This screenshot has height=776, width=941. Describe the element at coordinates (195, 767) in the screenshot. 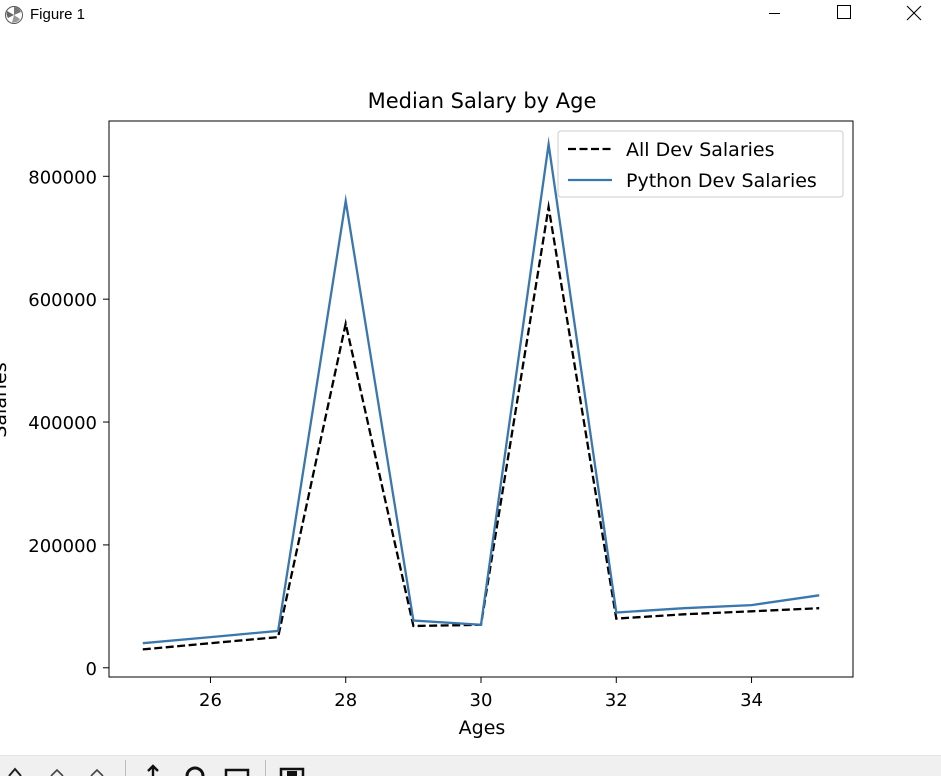

I see `zoom-icon` at that location.